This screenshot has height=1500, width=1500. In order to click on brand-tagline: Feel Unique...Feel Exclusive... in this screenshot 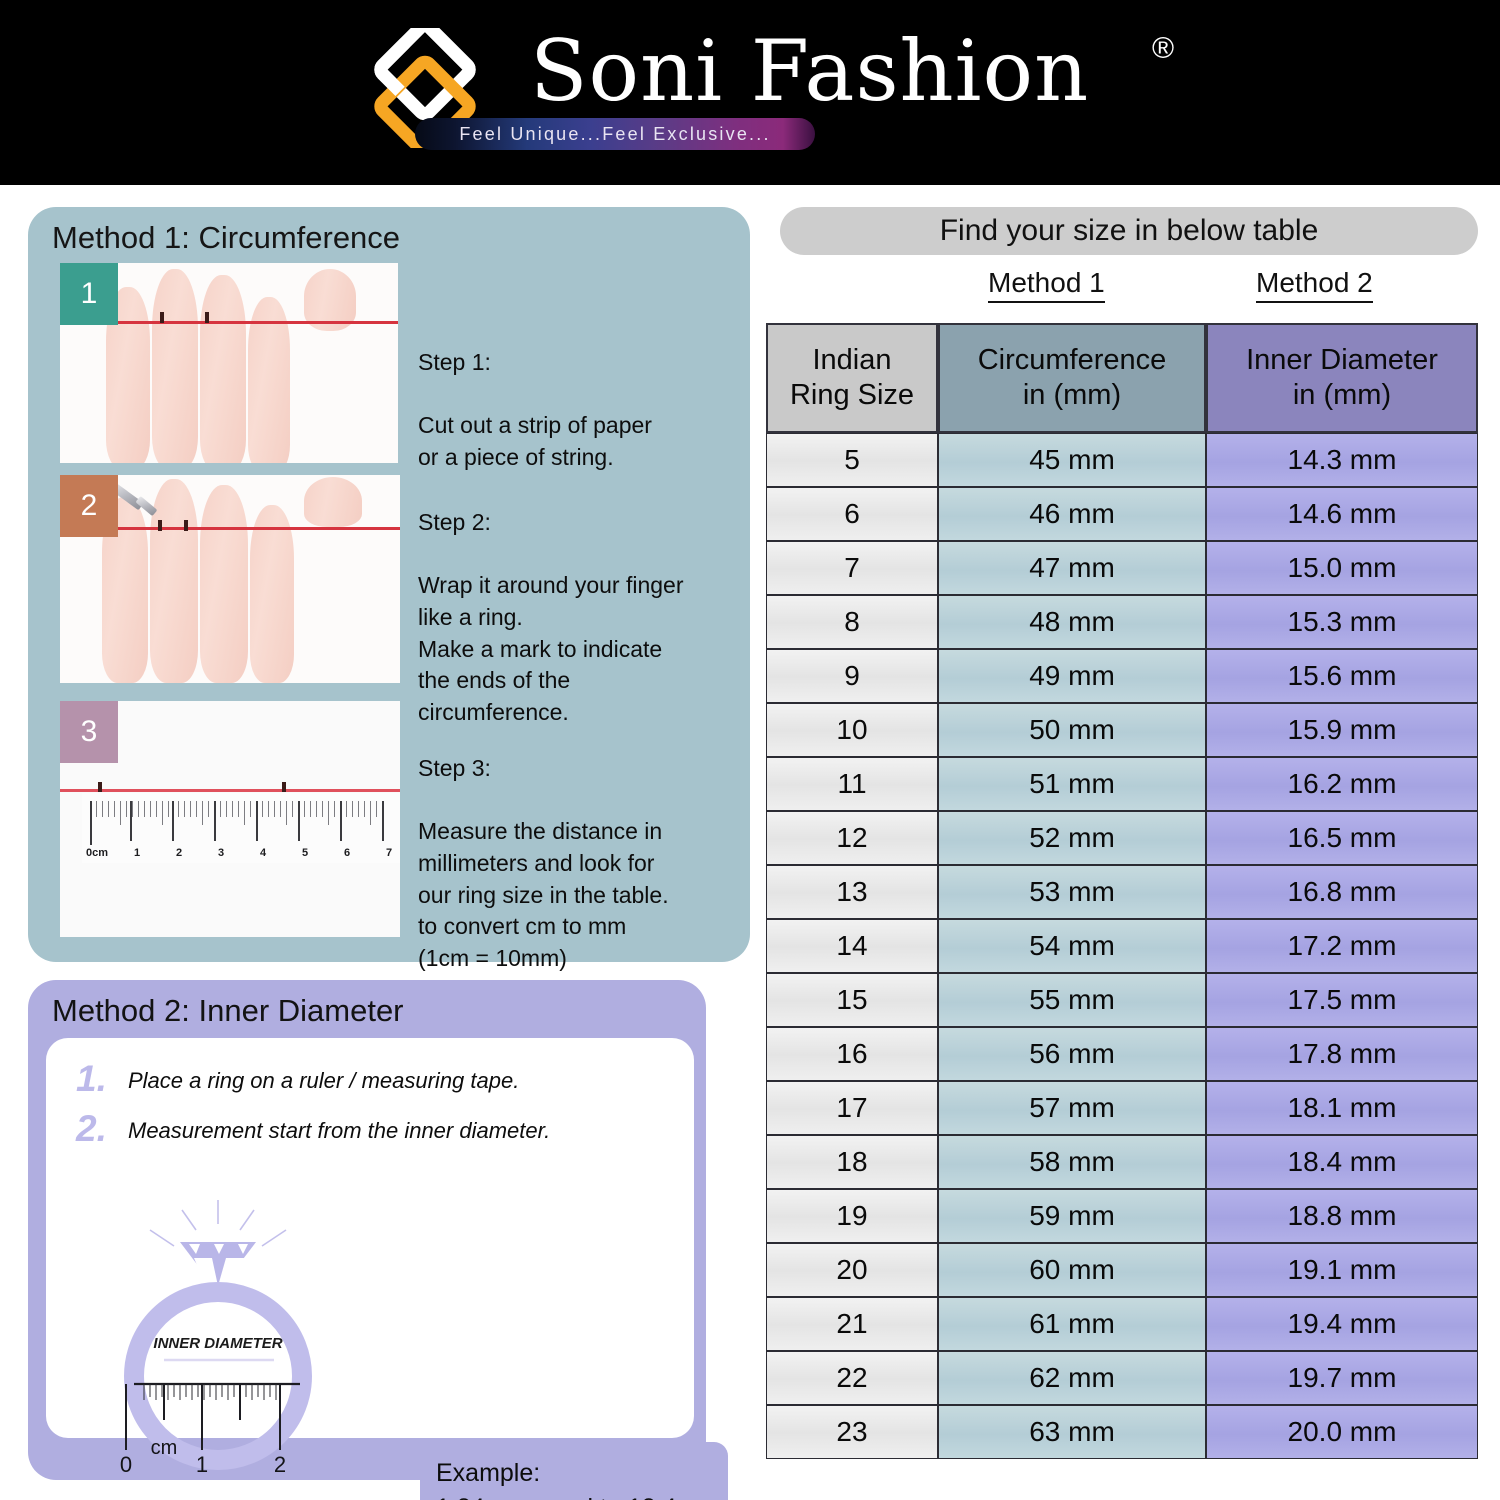, I will do `click(615, 133)`.